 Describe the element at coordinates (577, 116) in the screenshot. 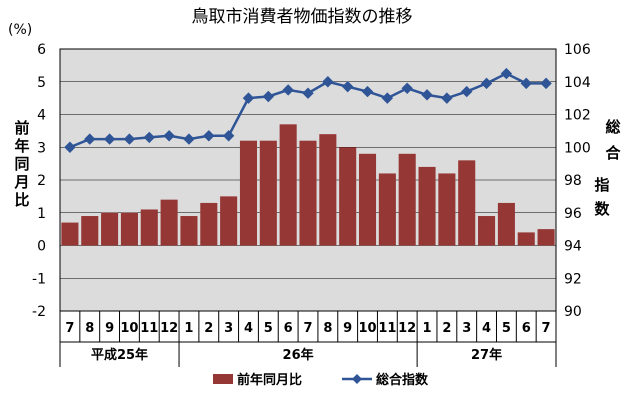

I see `right-tick-label: 102` at that location.